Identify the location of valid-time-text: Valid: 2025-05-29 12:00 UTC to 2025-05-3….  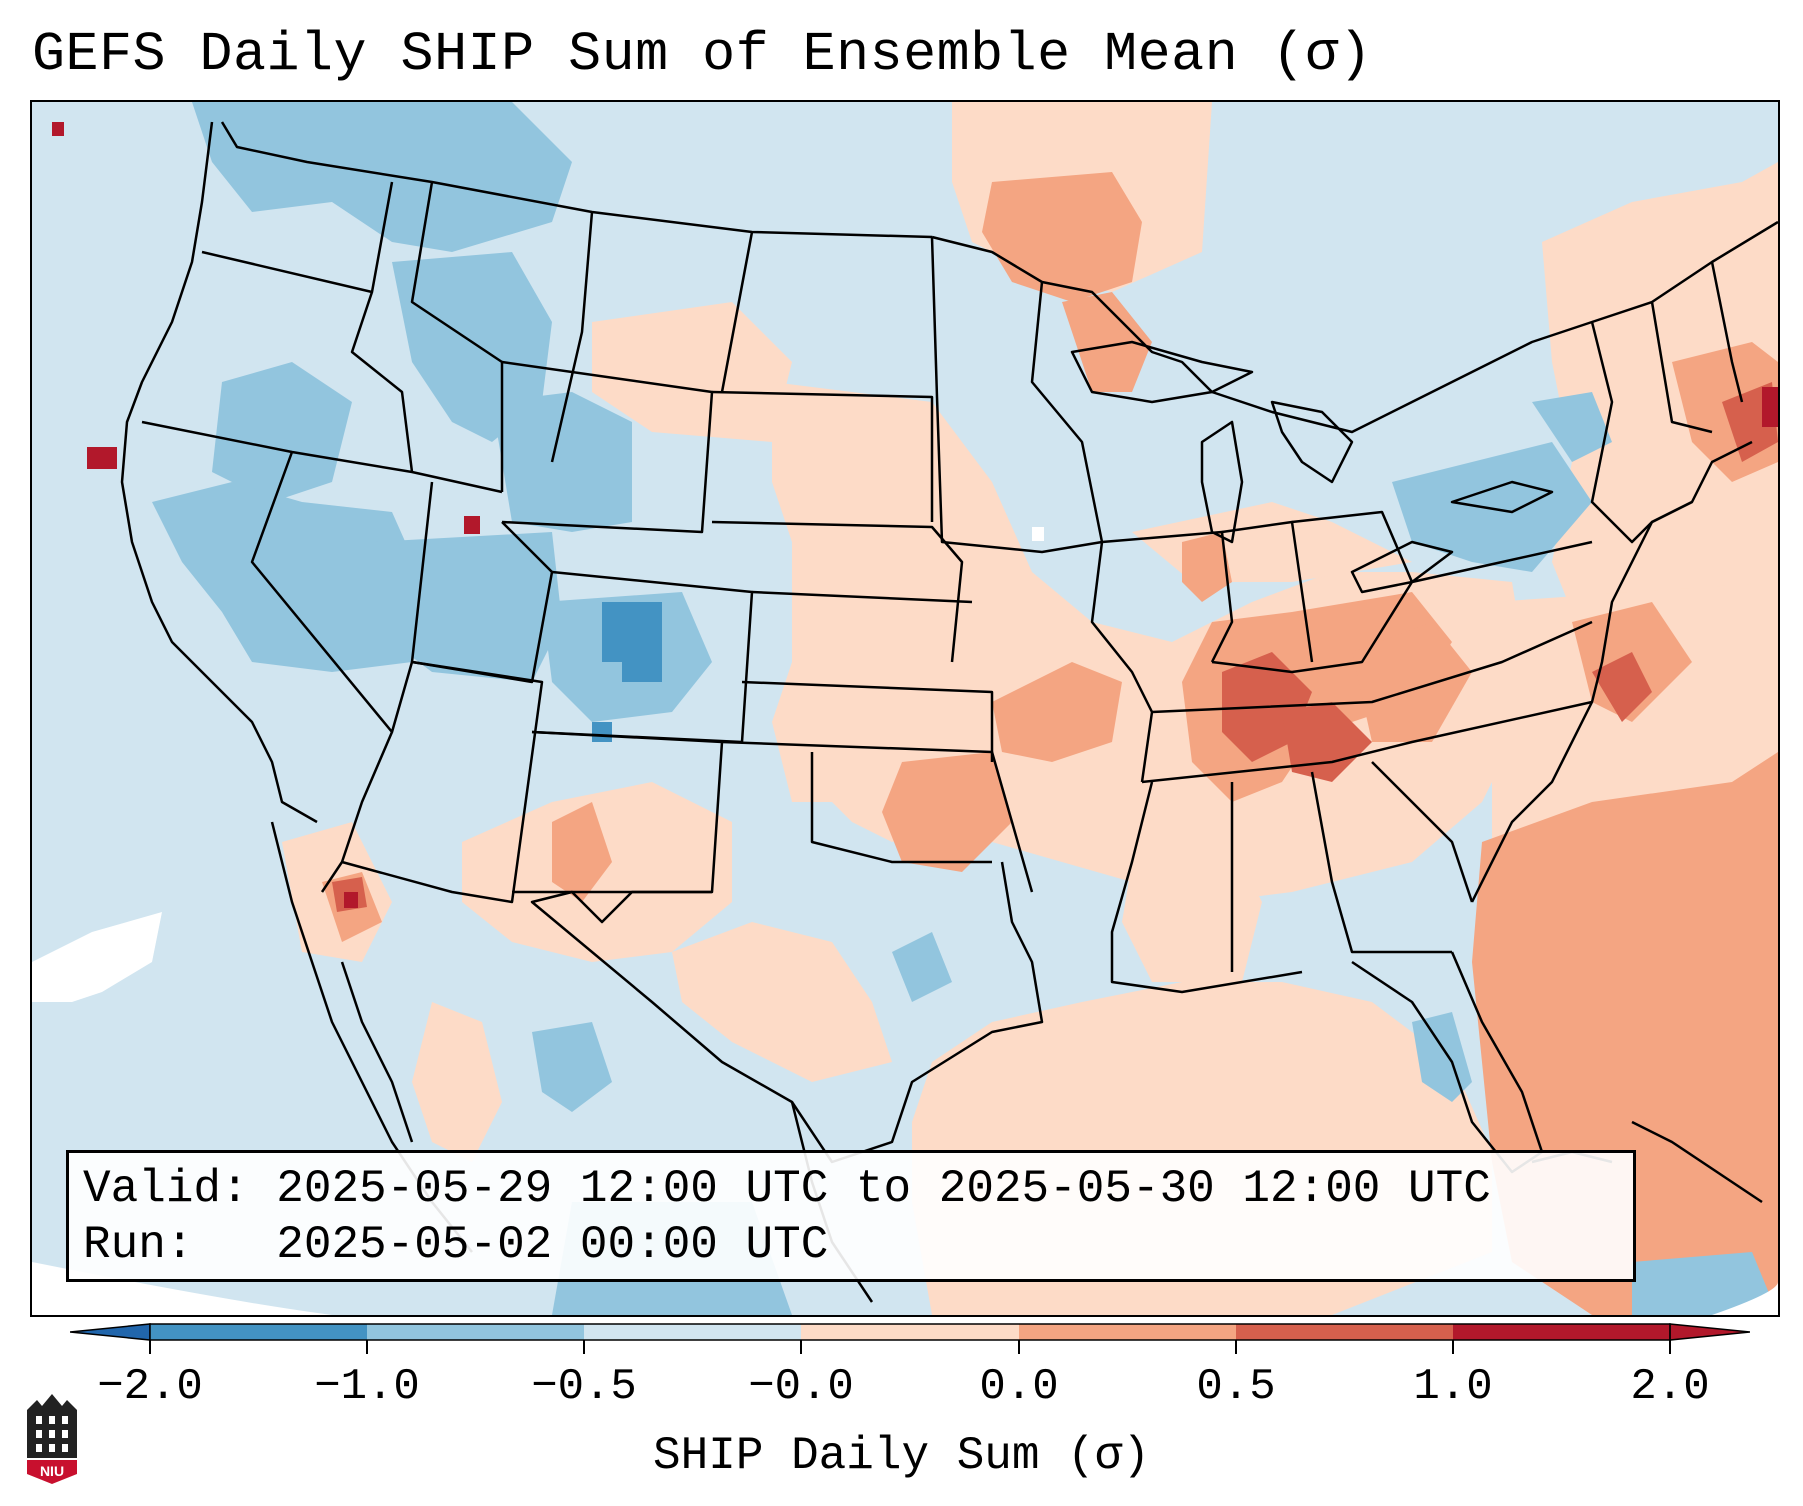
(787, 1189).